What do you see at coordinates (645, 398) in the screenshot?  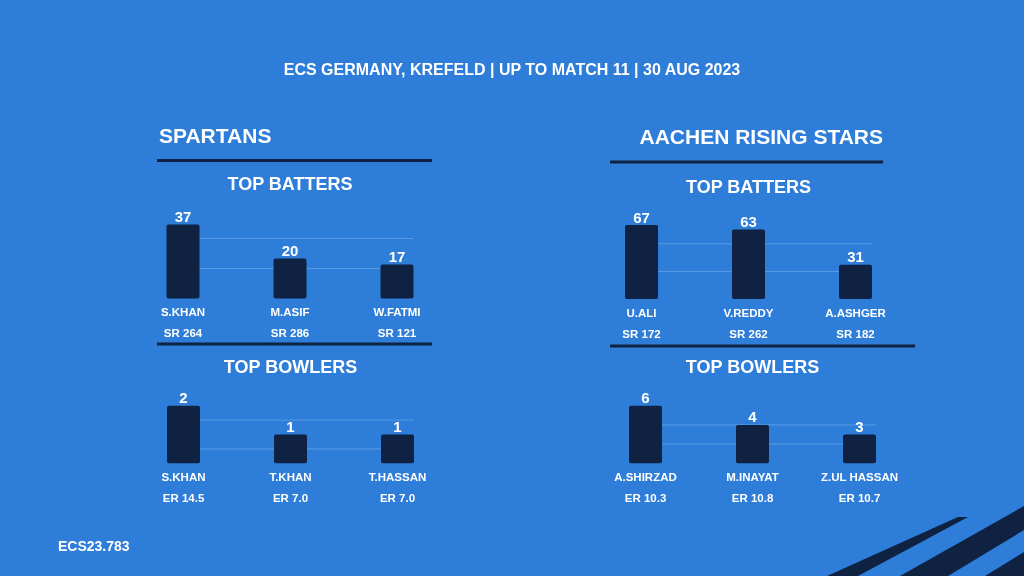 I see `data-label: 6` at bounding box center [645, 398].